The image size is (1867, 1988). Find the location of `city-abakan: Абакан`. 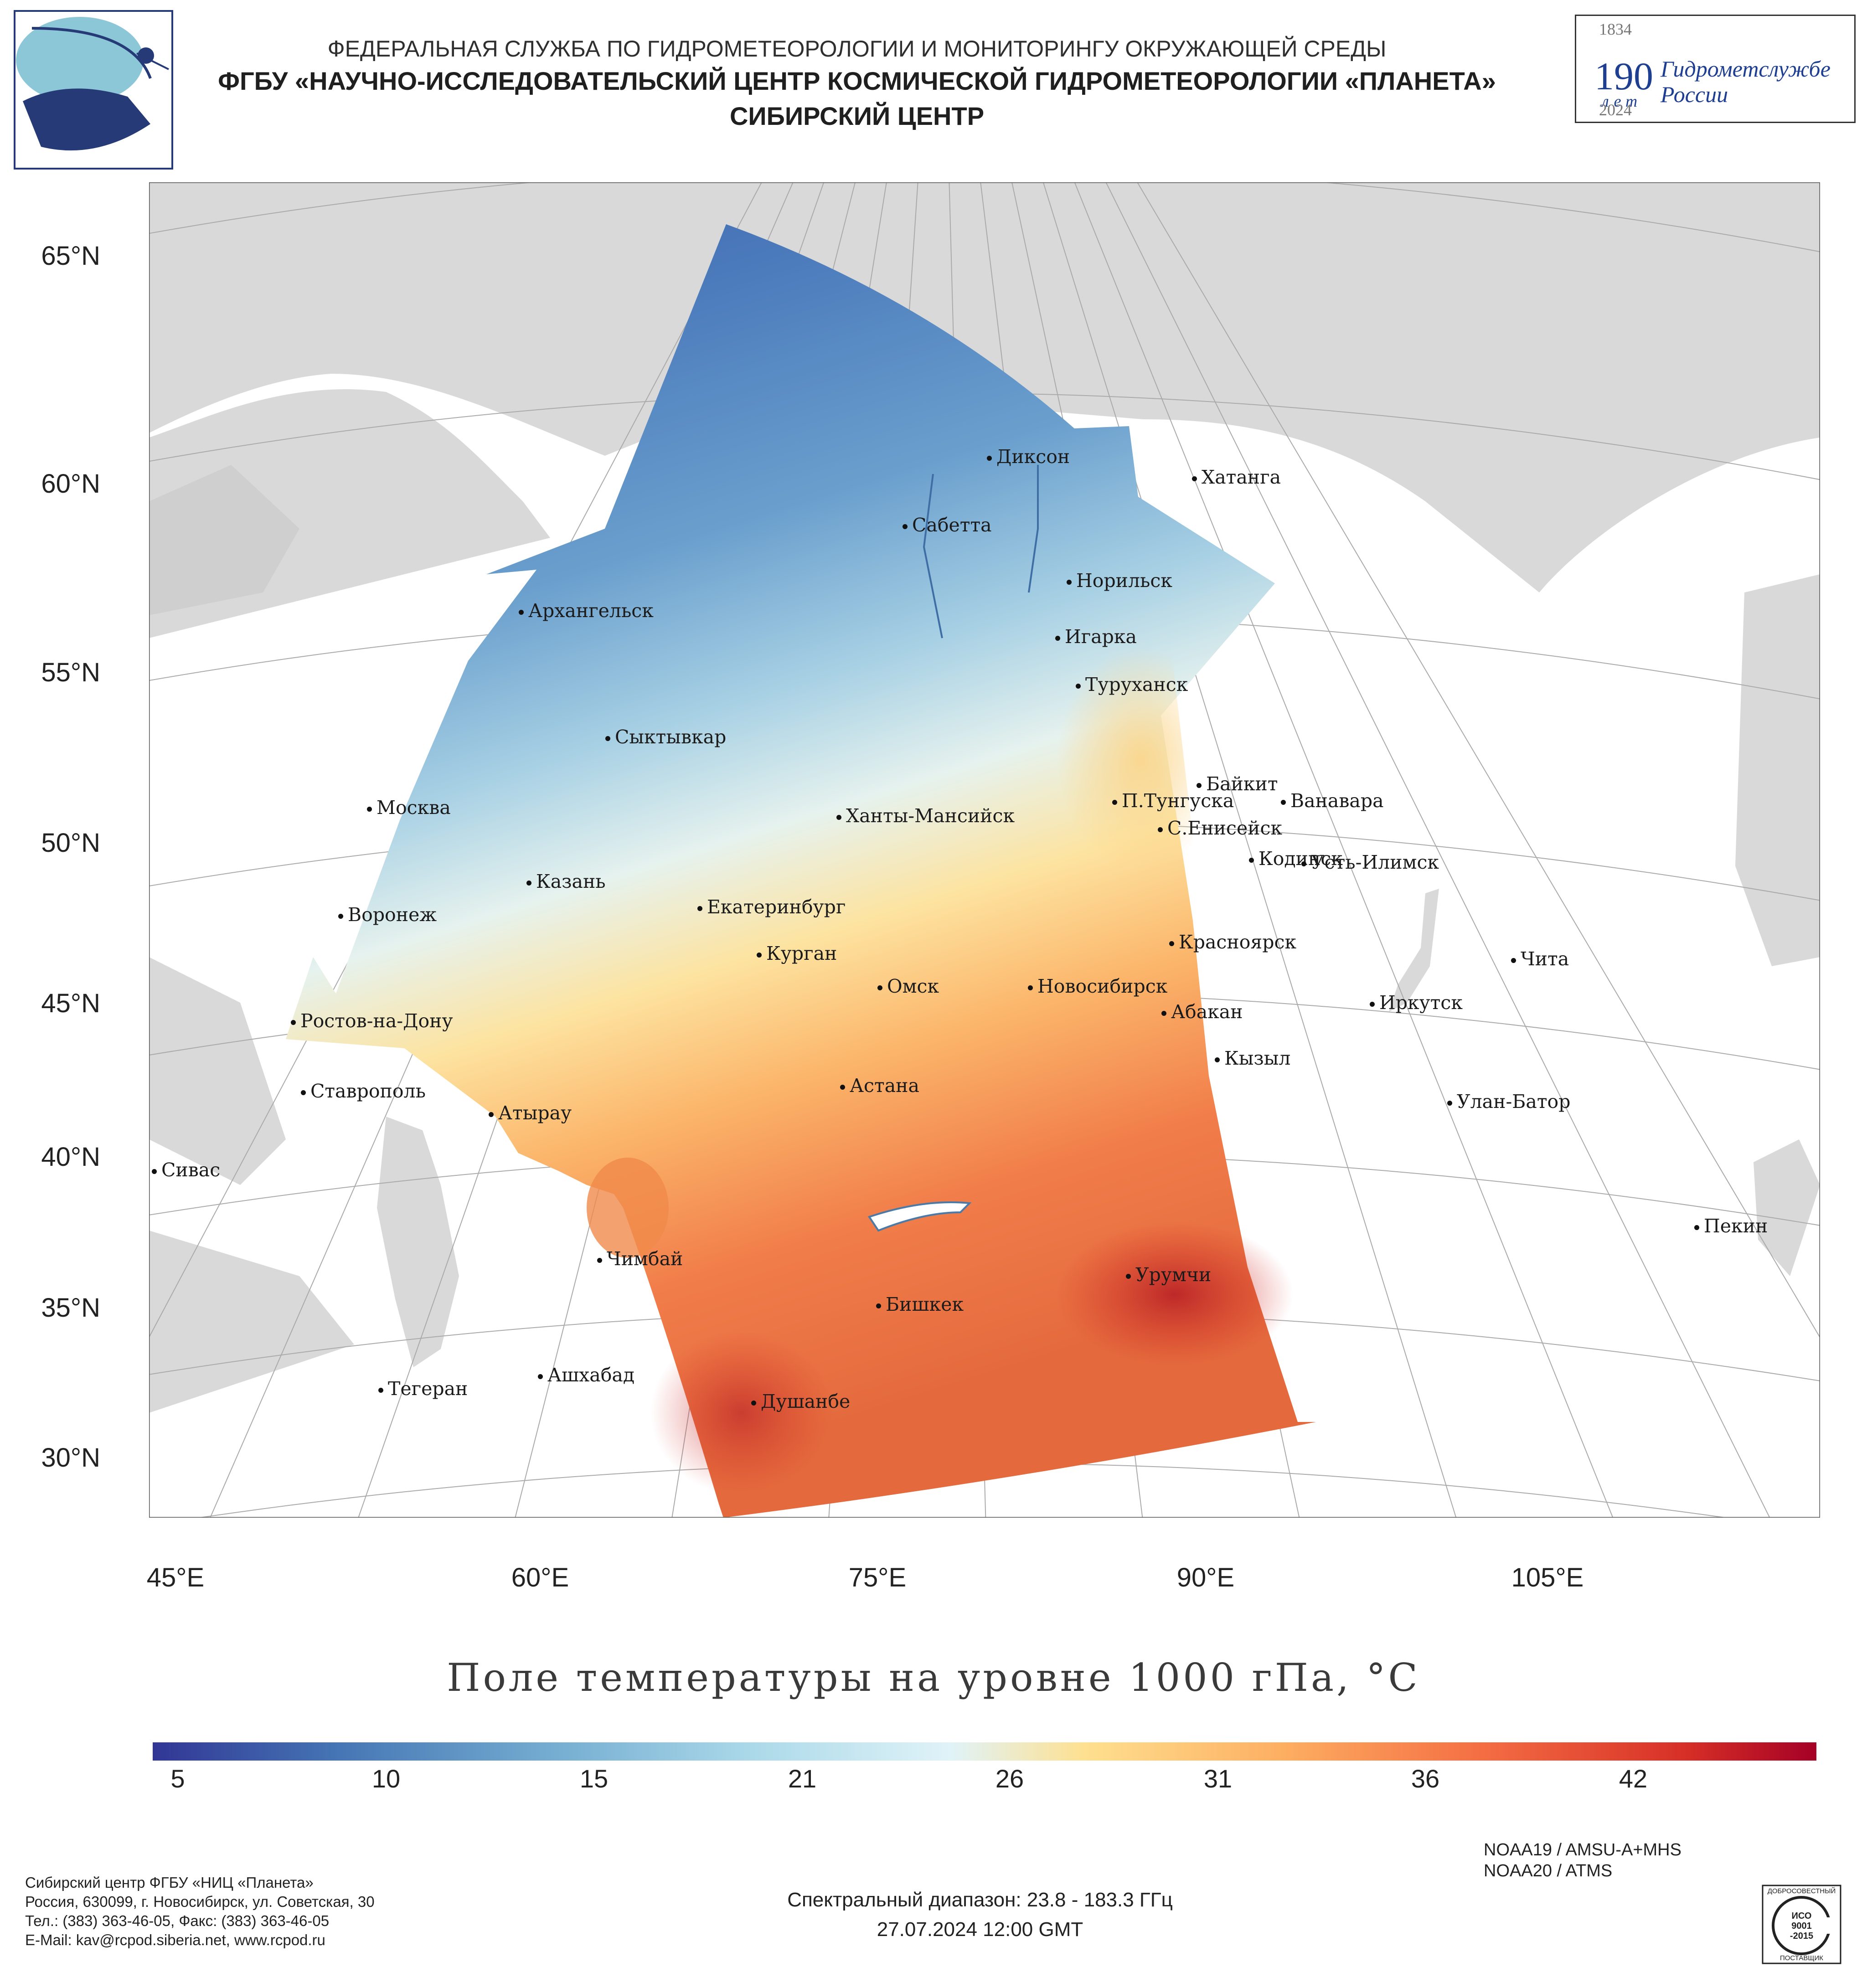

city-abakan: Абакан is located at coordinates (1202, 1012).